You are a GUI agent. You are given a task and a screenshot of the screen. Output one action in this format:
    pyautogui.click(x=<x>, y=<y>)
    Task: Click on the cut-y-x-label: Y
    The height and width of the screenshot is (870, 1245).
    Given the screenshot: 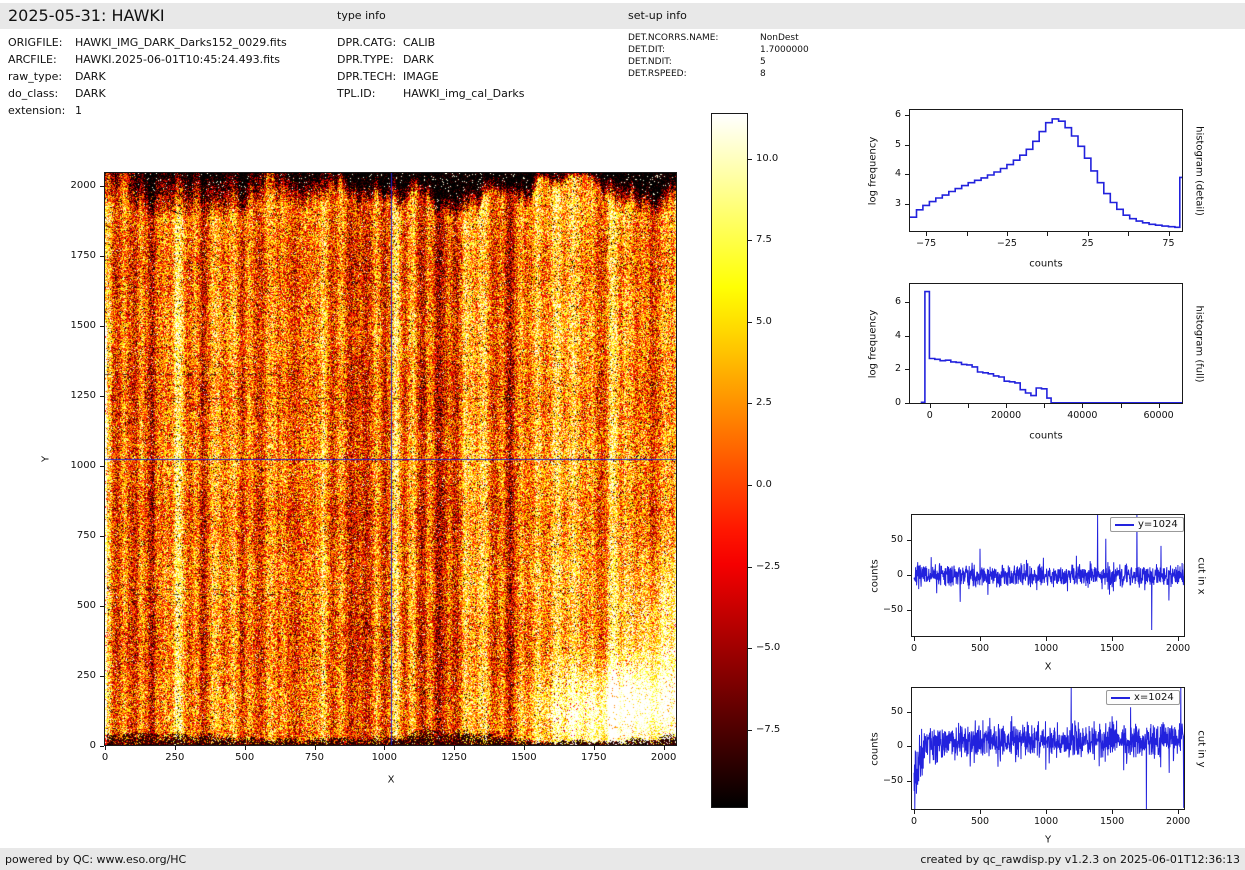 What is the action you would take?
    pyautogui.click(x=1048, y=840)
    